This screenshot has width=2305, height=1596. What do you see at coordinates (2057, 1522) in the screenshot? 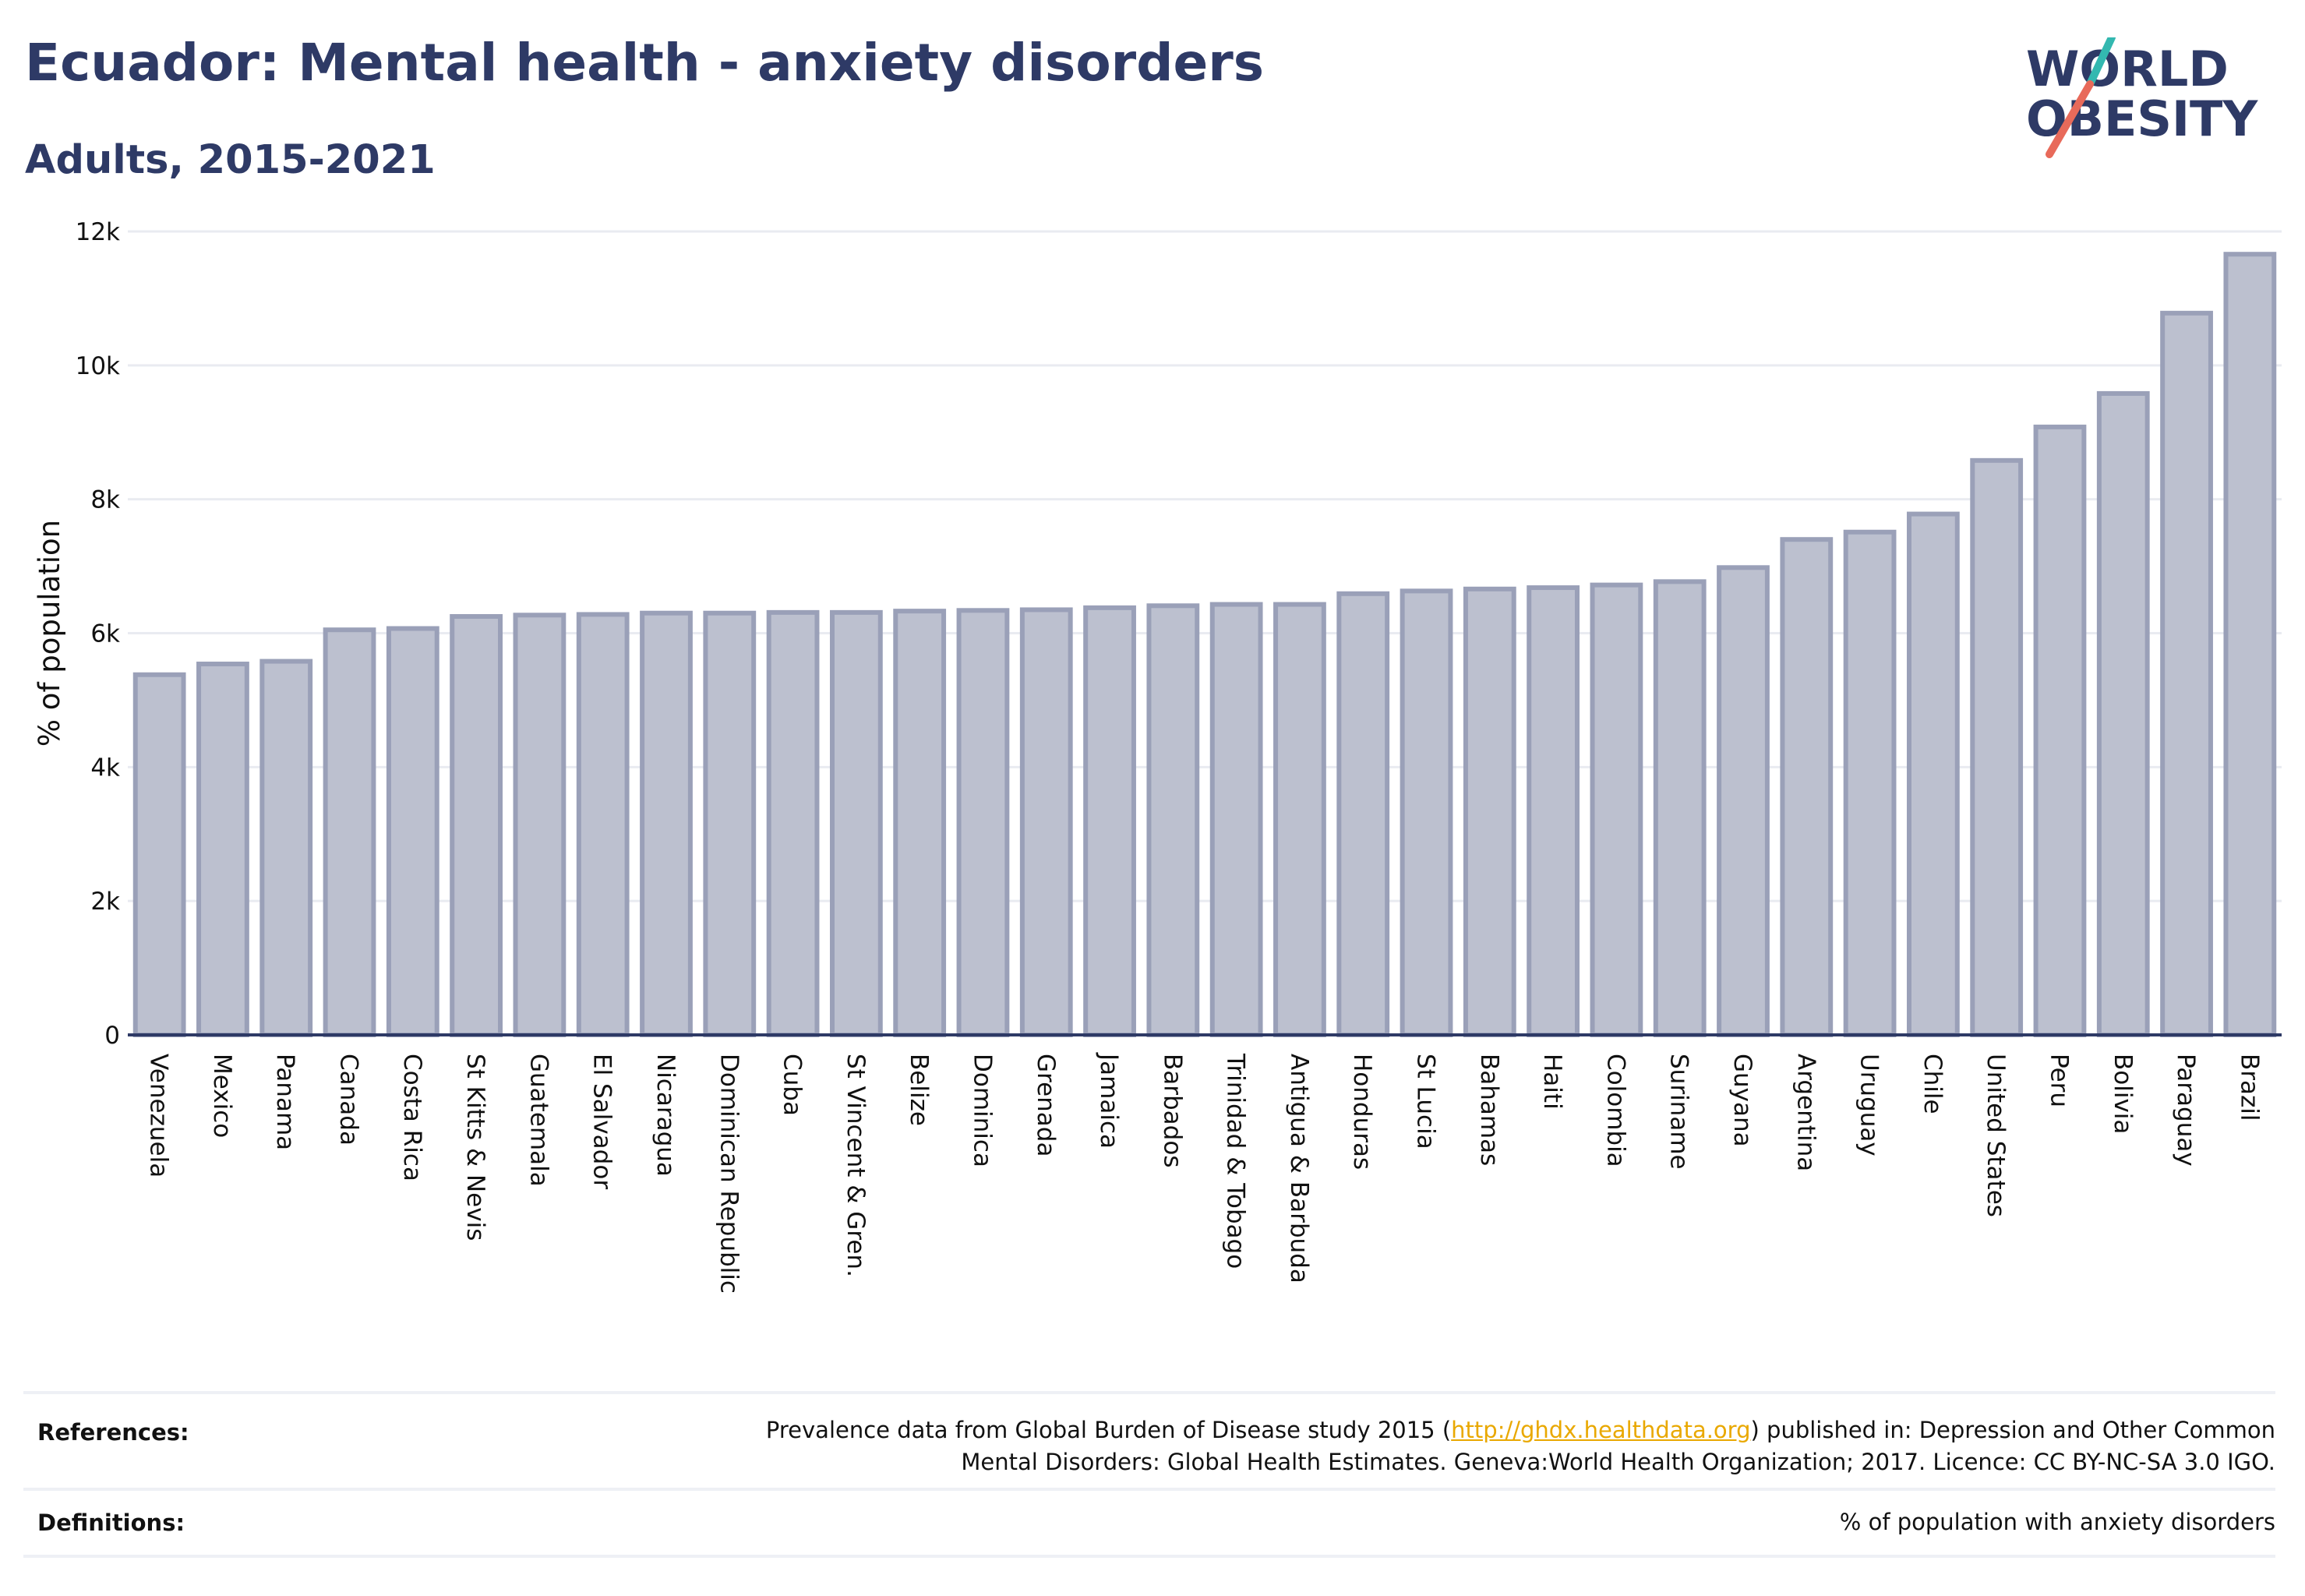
I see `definitions-text: % of population with anxiety disorders` at bounding box center [2057, 1522].